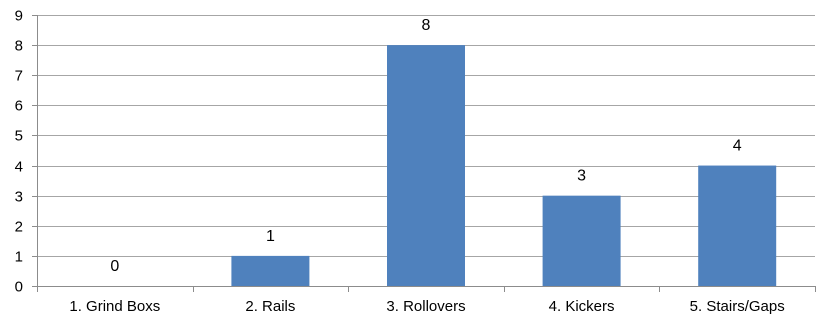 The width and height of the screenshot is (819, 323). What do you see at coordinates (19, 227) in the screenshot?
I see `y-tick-label: 2` at bounding box center [19, 227].